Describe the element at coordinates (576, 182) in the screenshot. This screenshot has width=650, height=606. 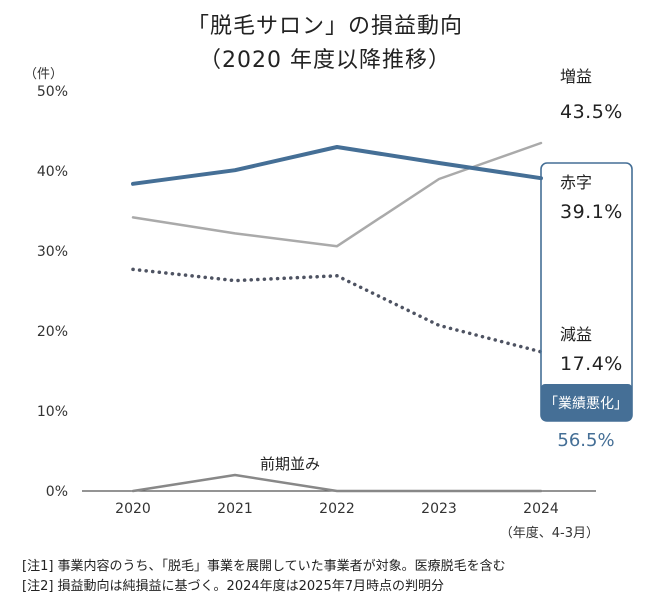
I see `series-name-deficit: 赤字` at that location.